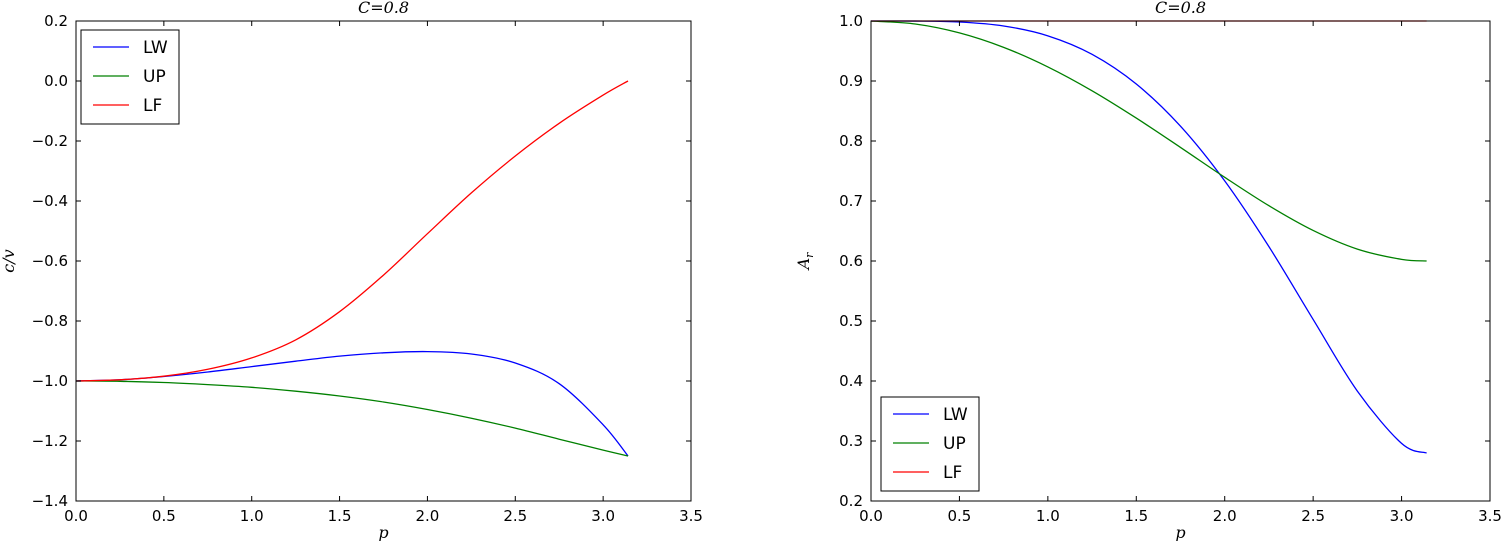 The image size is (1502, 541). Describe the element at coordinates (851, 141) in the screenshot. I see `y-tick-label: 0.8` at that location.